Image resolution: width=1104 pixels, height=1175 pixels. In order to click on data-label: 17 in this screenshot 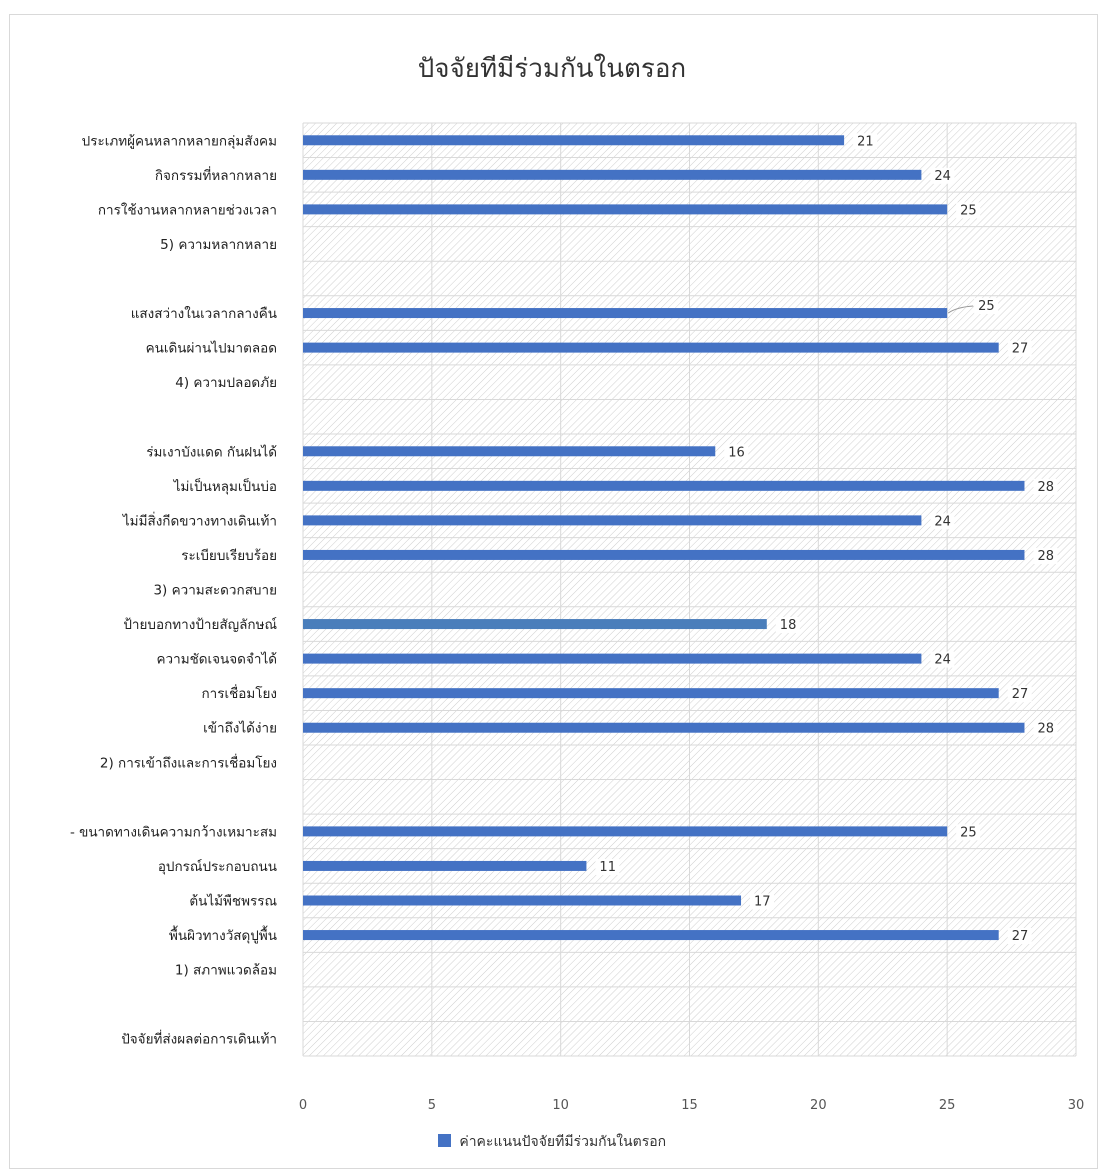, I will do `click(762, 902)`.